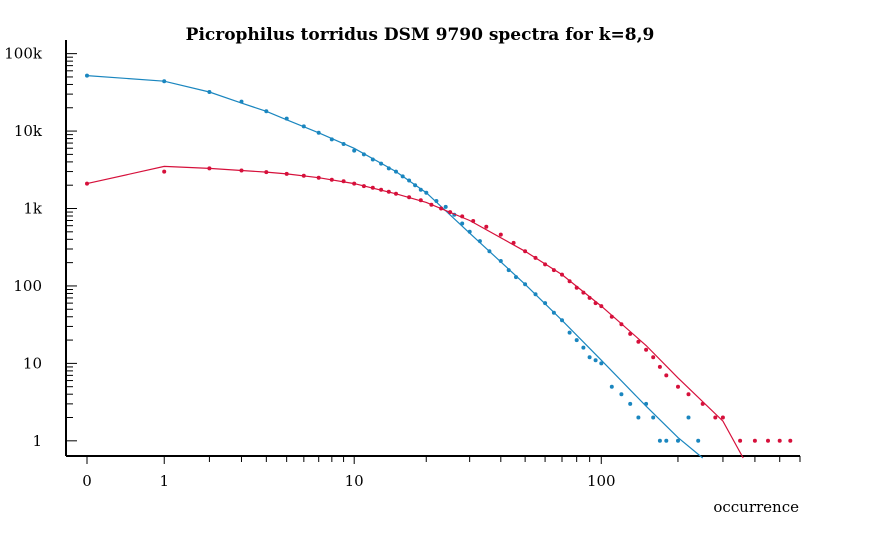  I want to click on y-tick-label: 1, so click(37, 441).